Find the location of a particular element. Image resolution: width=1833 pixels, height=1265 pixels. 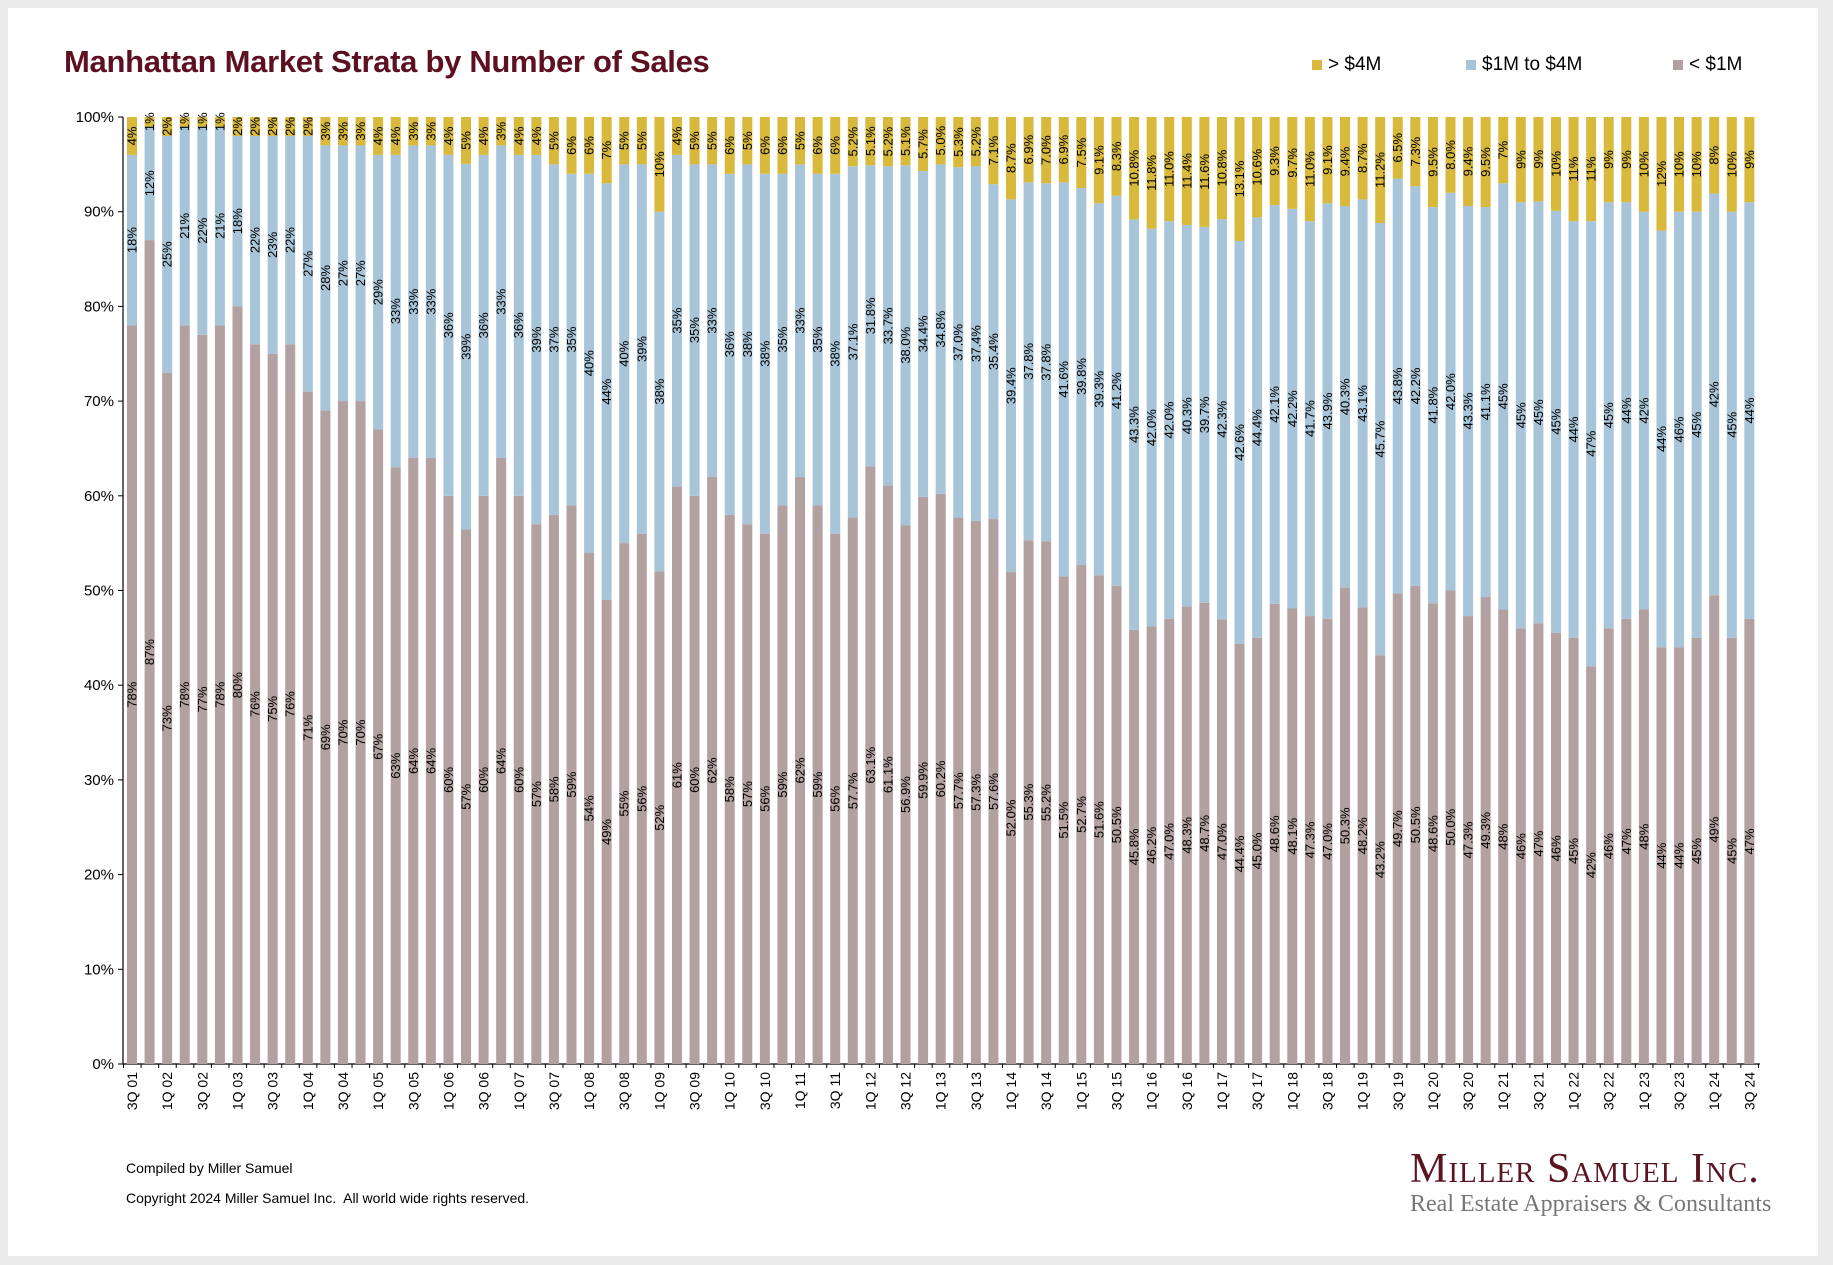

data-label-1m-to-4m: 43.8% is located at coordinates (1397, 385).